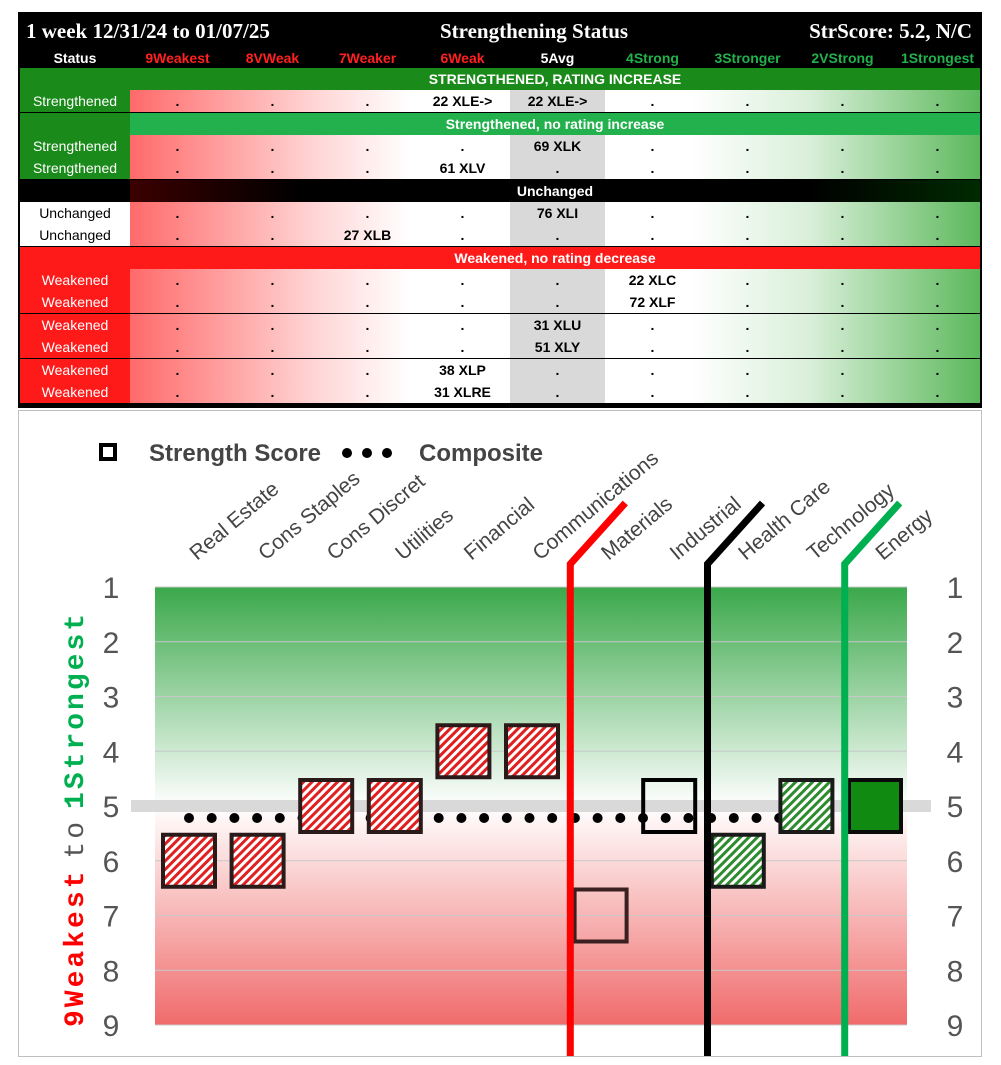 This screenshot has width=1001, height=1065. Describe the element at coordinates (394, 806) in the screenshot. I see `strength-marker-utilities` at that location.